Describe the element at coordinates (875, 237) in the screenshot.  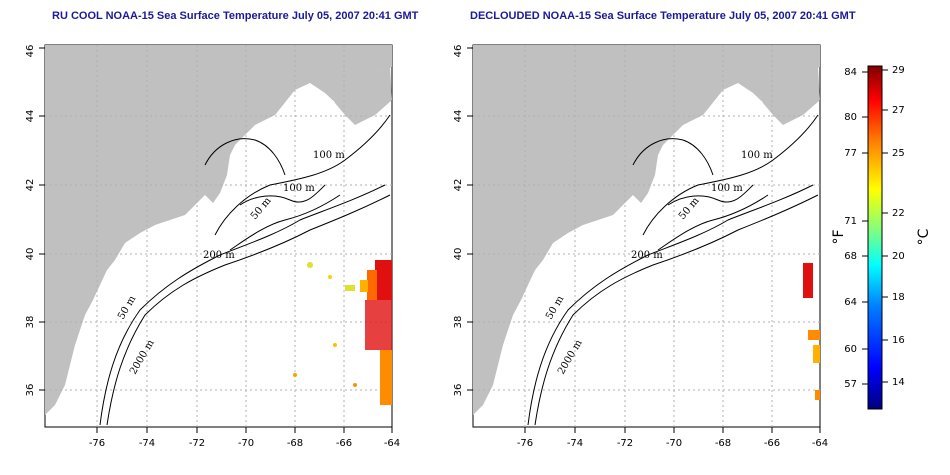
I see `colorbar-gradient` at that location.